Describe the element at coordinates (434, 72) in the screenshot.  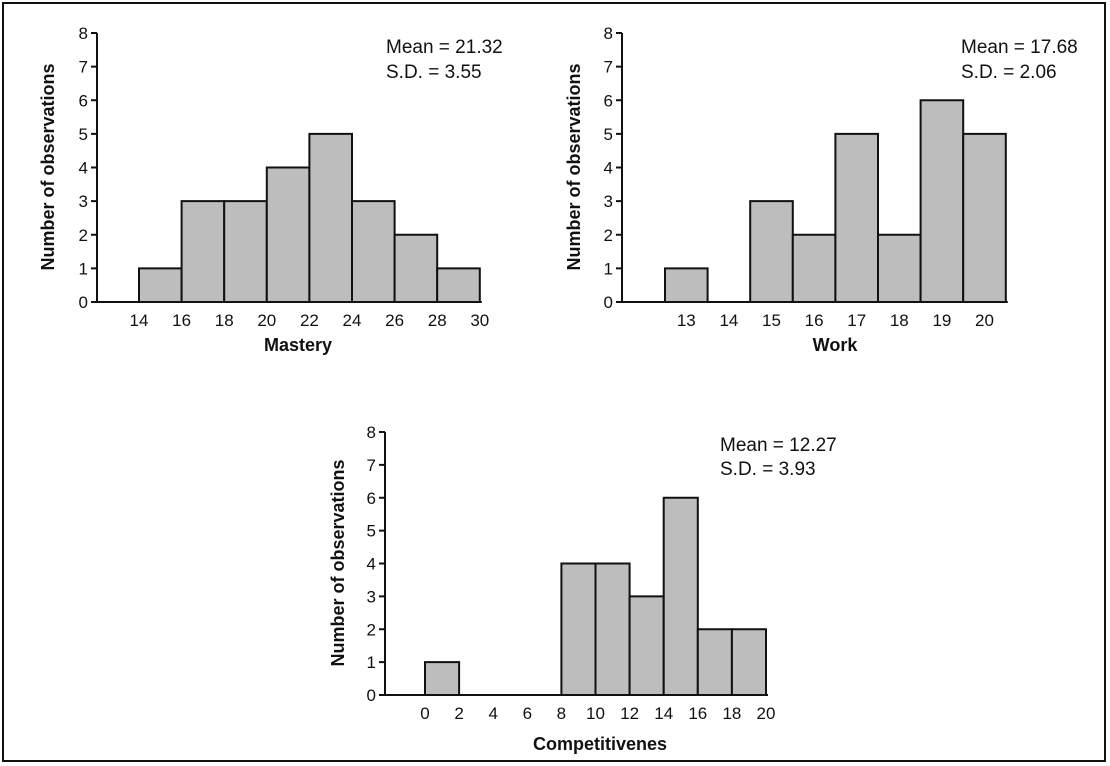
I see `mastery-sd-text: S.D. = 3.55` at that location.